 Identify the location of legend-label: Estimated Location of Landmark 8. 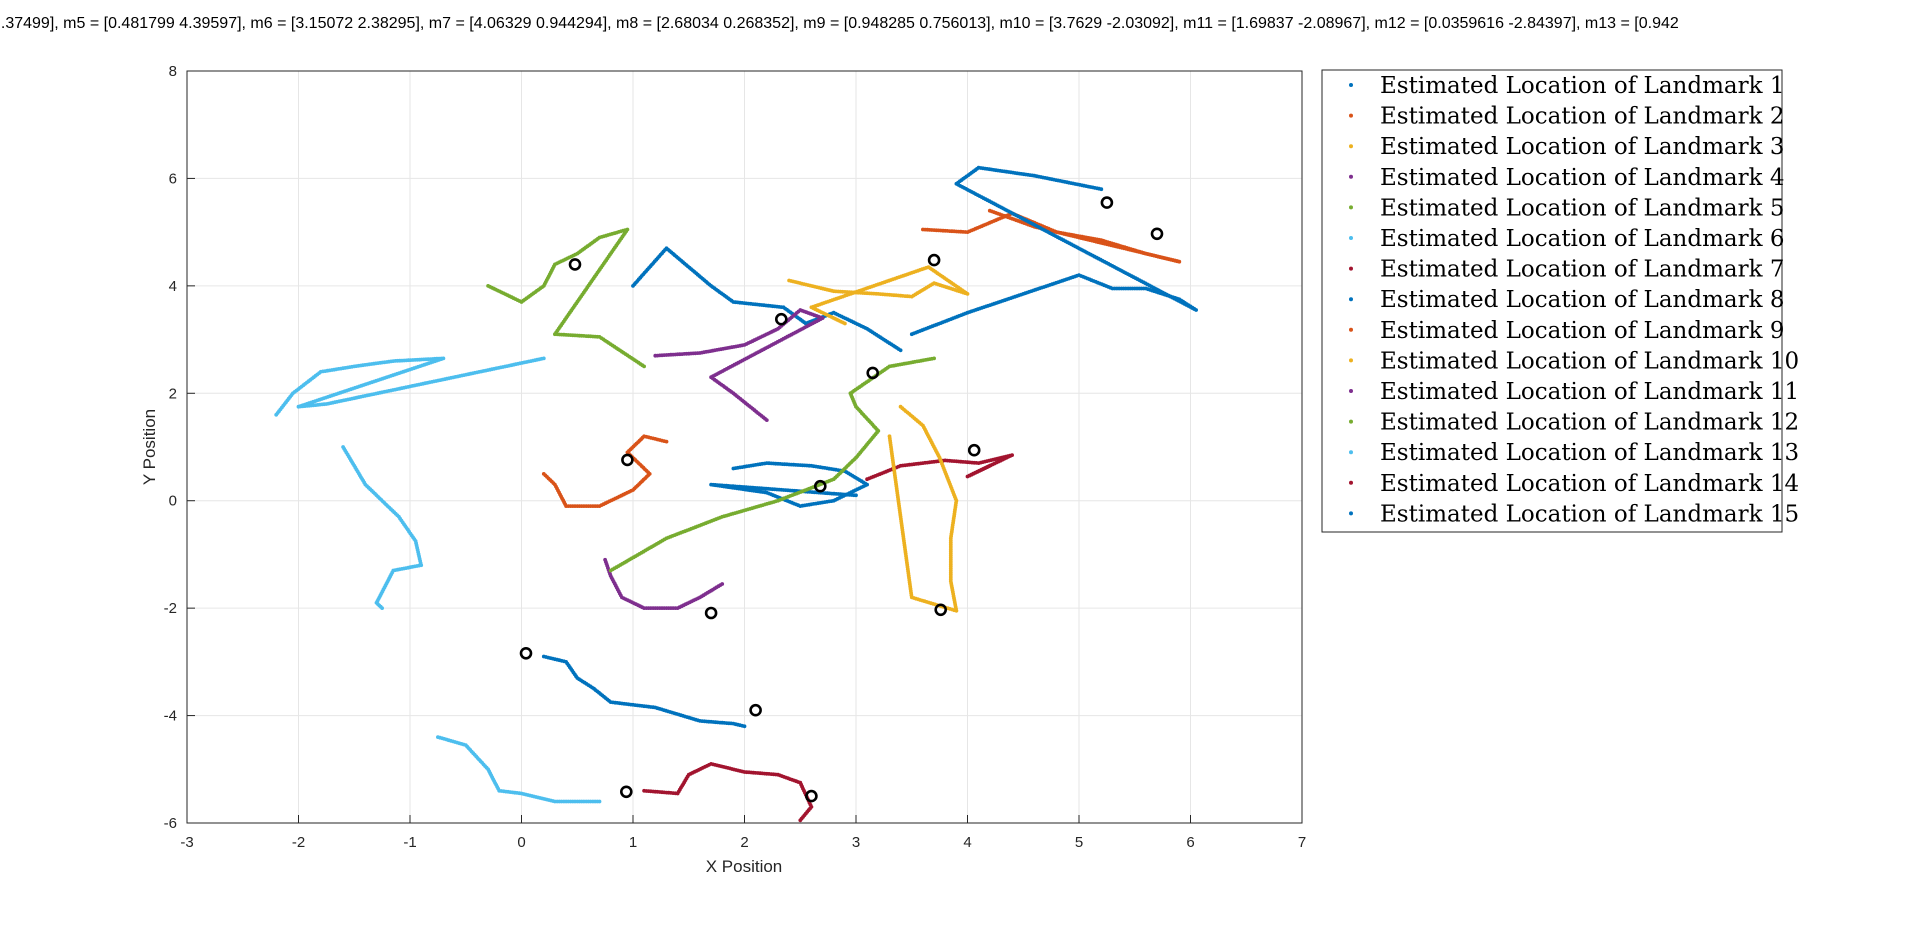
(1582, 300).